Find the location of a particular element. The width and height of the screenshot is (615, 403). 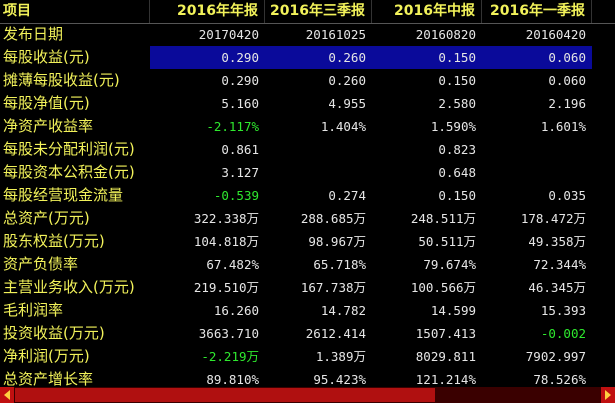

left-arrow-icon is located at coordinates (7, 395).